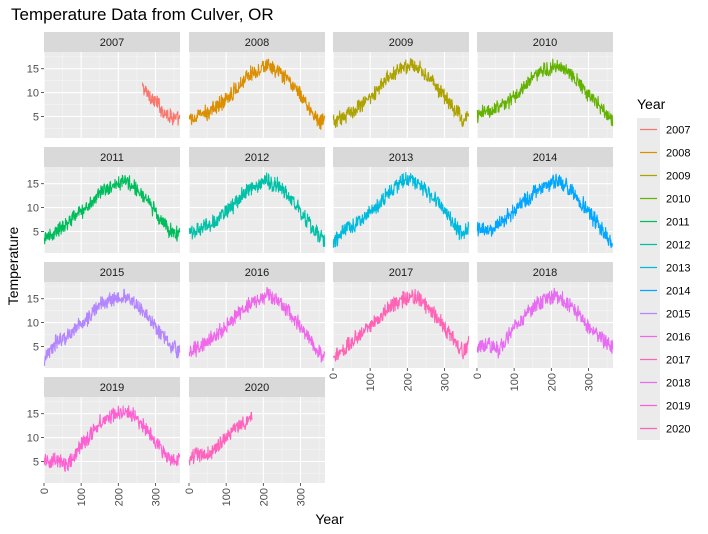 The width and height of the screenshot is (708, 534). Describe the element at coordinates (401, 209) in the screenshot. I see `series-line-2013` at that location.